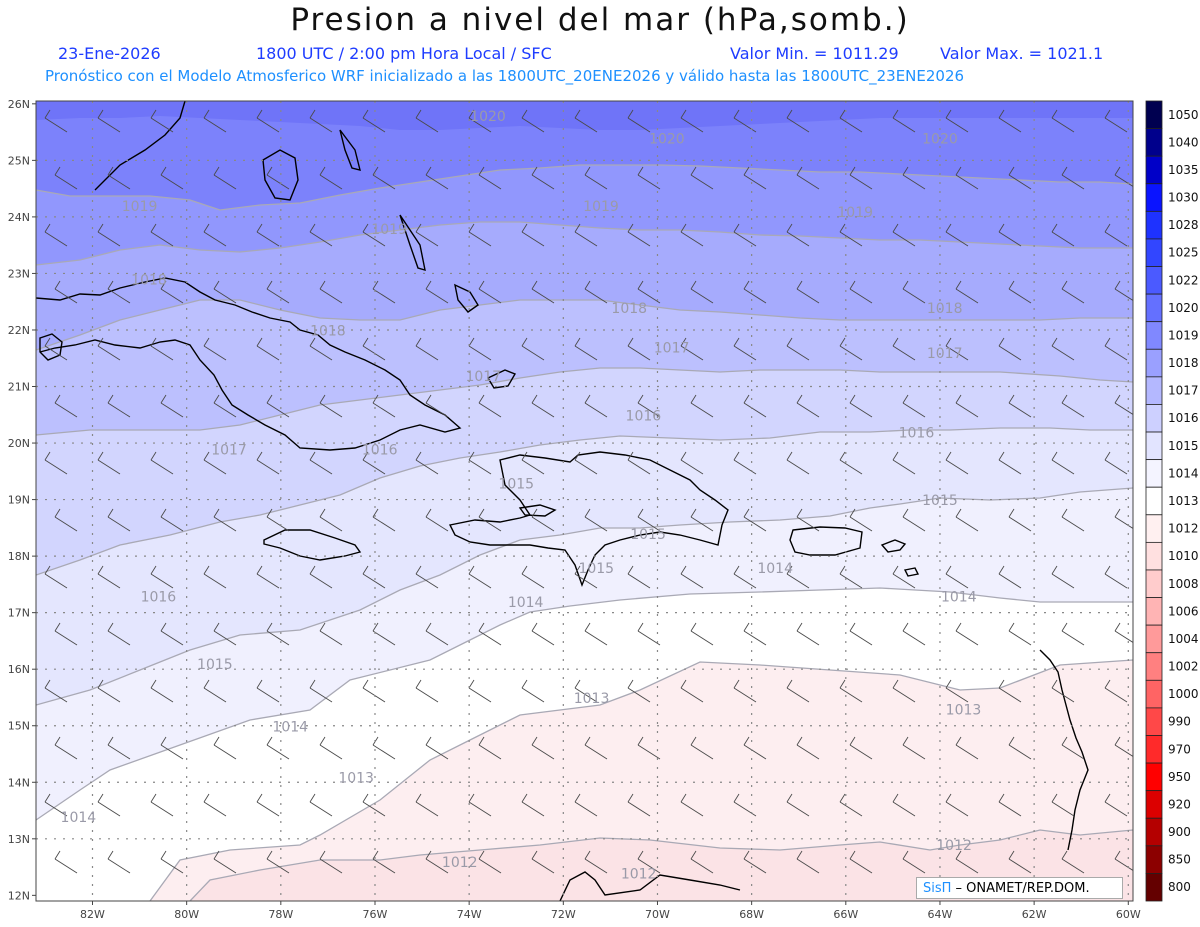 The width and height of the screenshot is (1200, 927). What do you see at coordinates (1183, 198) in the screenshot?
I see `colorbar-label: 1030` at bounding box center [1183, 198].